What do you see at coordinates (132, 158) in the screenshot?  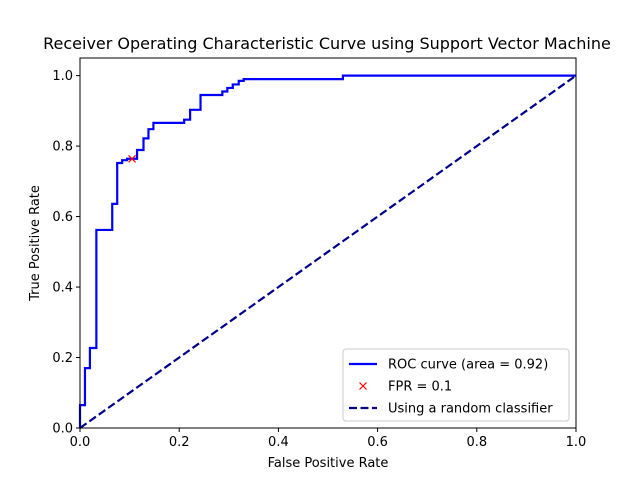 I see `fpr-marker-point` at bounding box center [132, 158].